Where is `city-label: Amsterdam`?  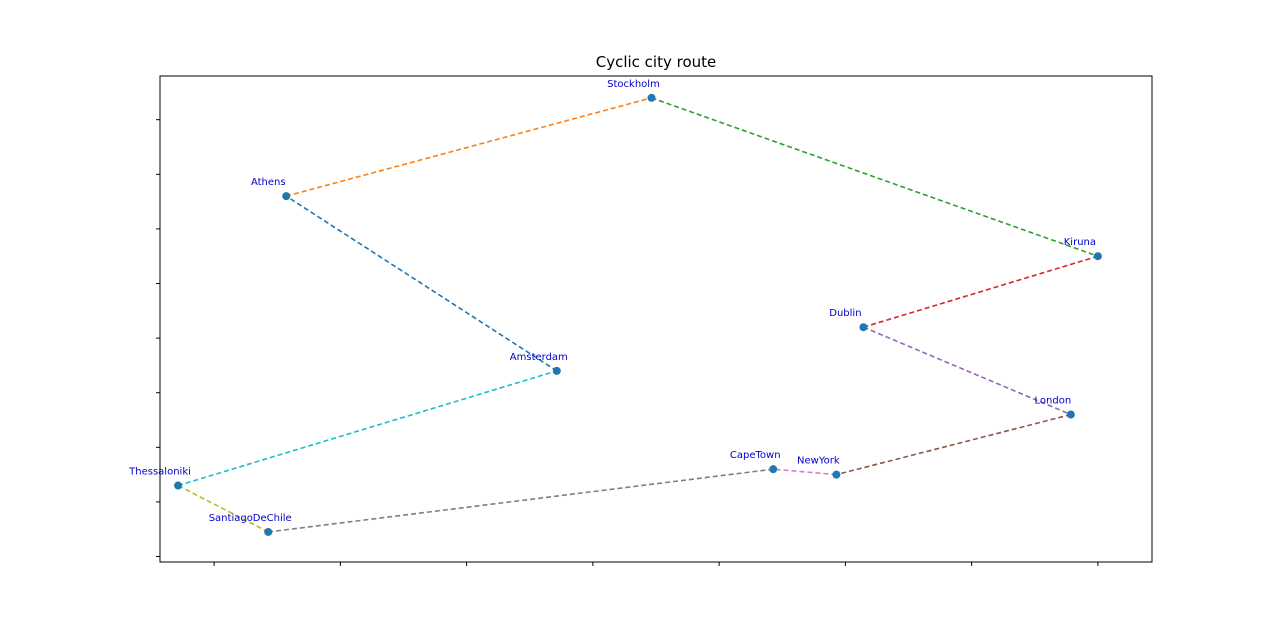 city-label: Amsterdam is located at coordinates (539, 357).